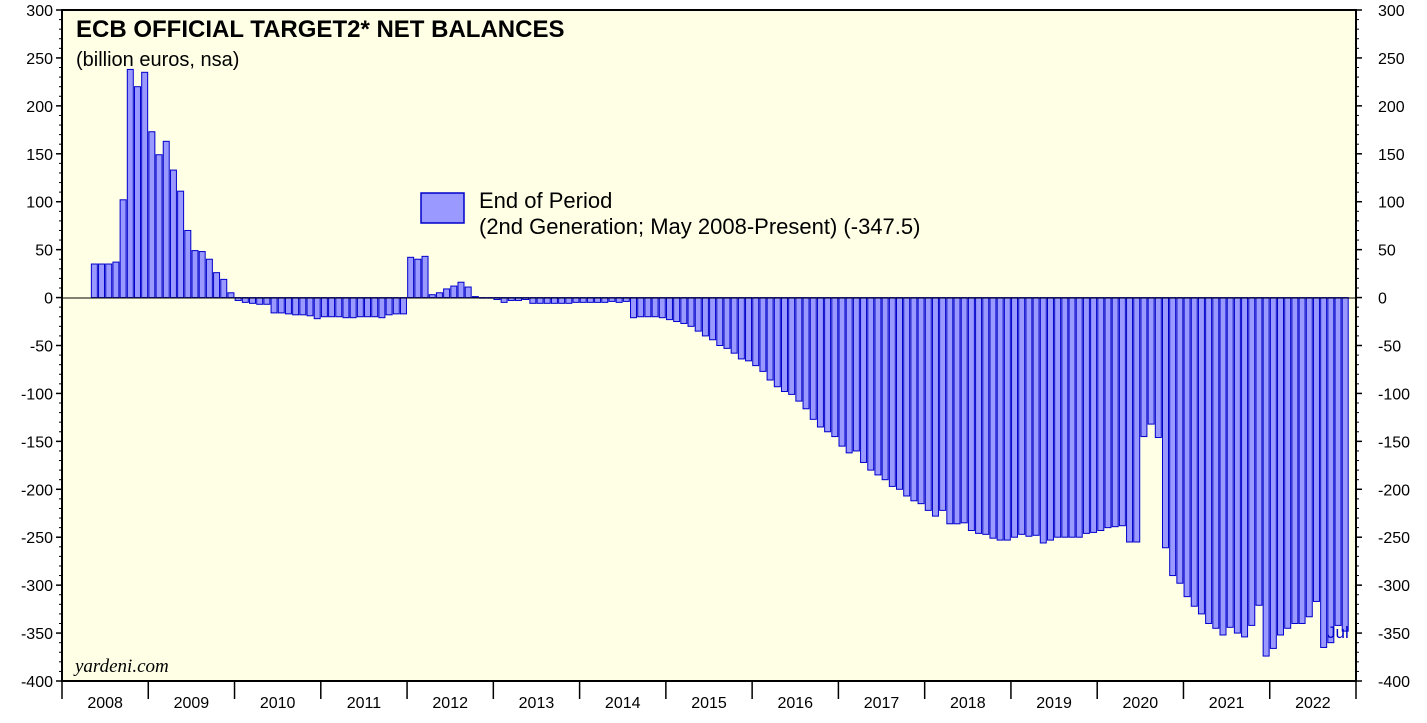  Describe the element at coordinates (39, 11) in the screenshot. I see `y-tick-label-left: 300` at that location.